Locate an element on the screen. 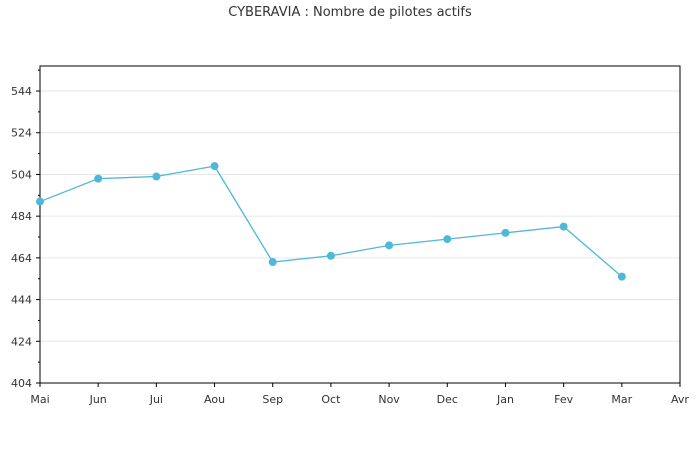 This screenshot has height=460, width=700. x-tick-label: Jui is located at coordinates (156, 399).